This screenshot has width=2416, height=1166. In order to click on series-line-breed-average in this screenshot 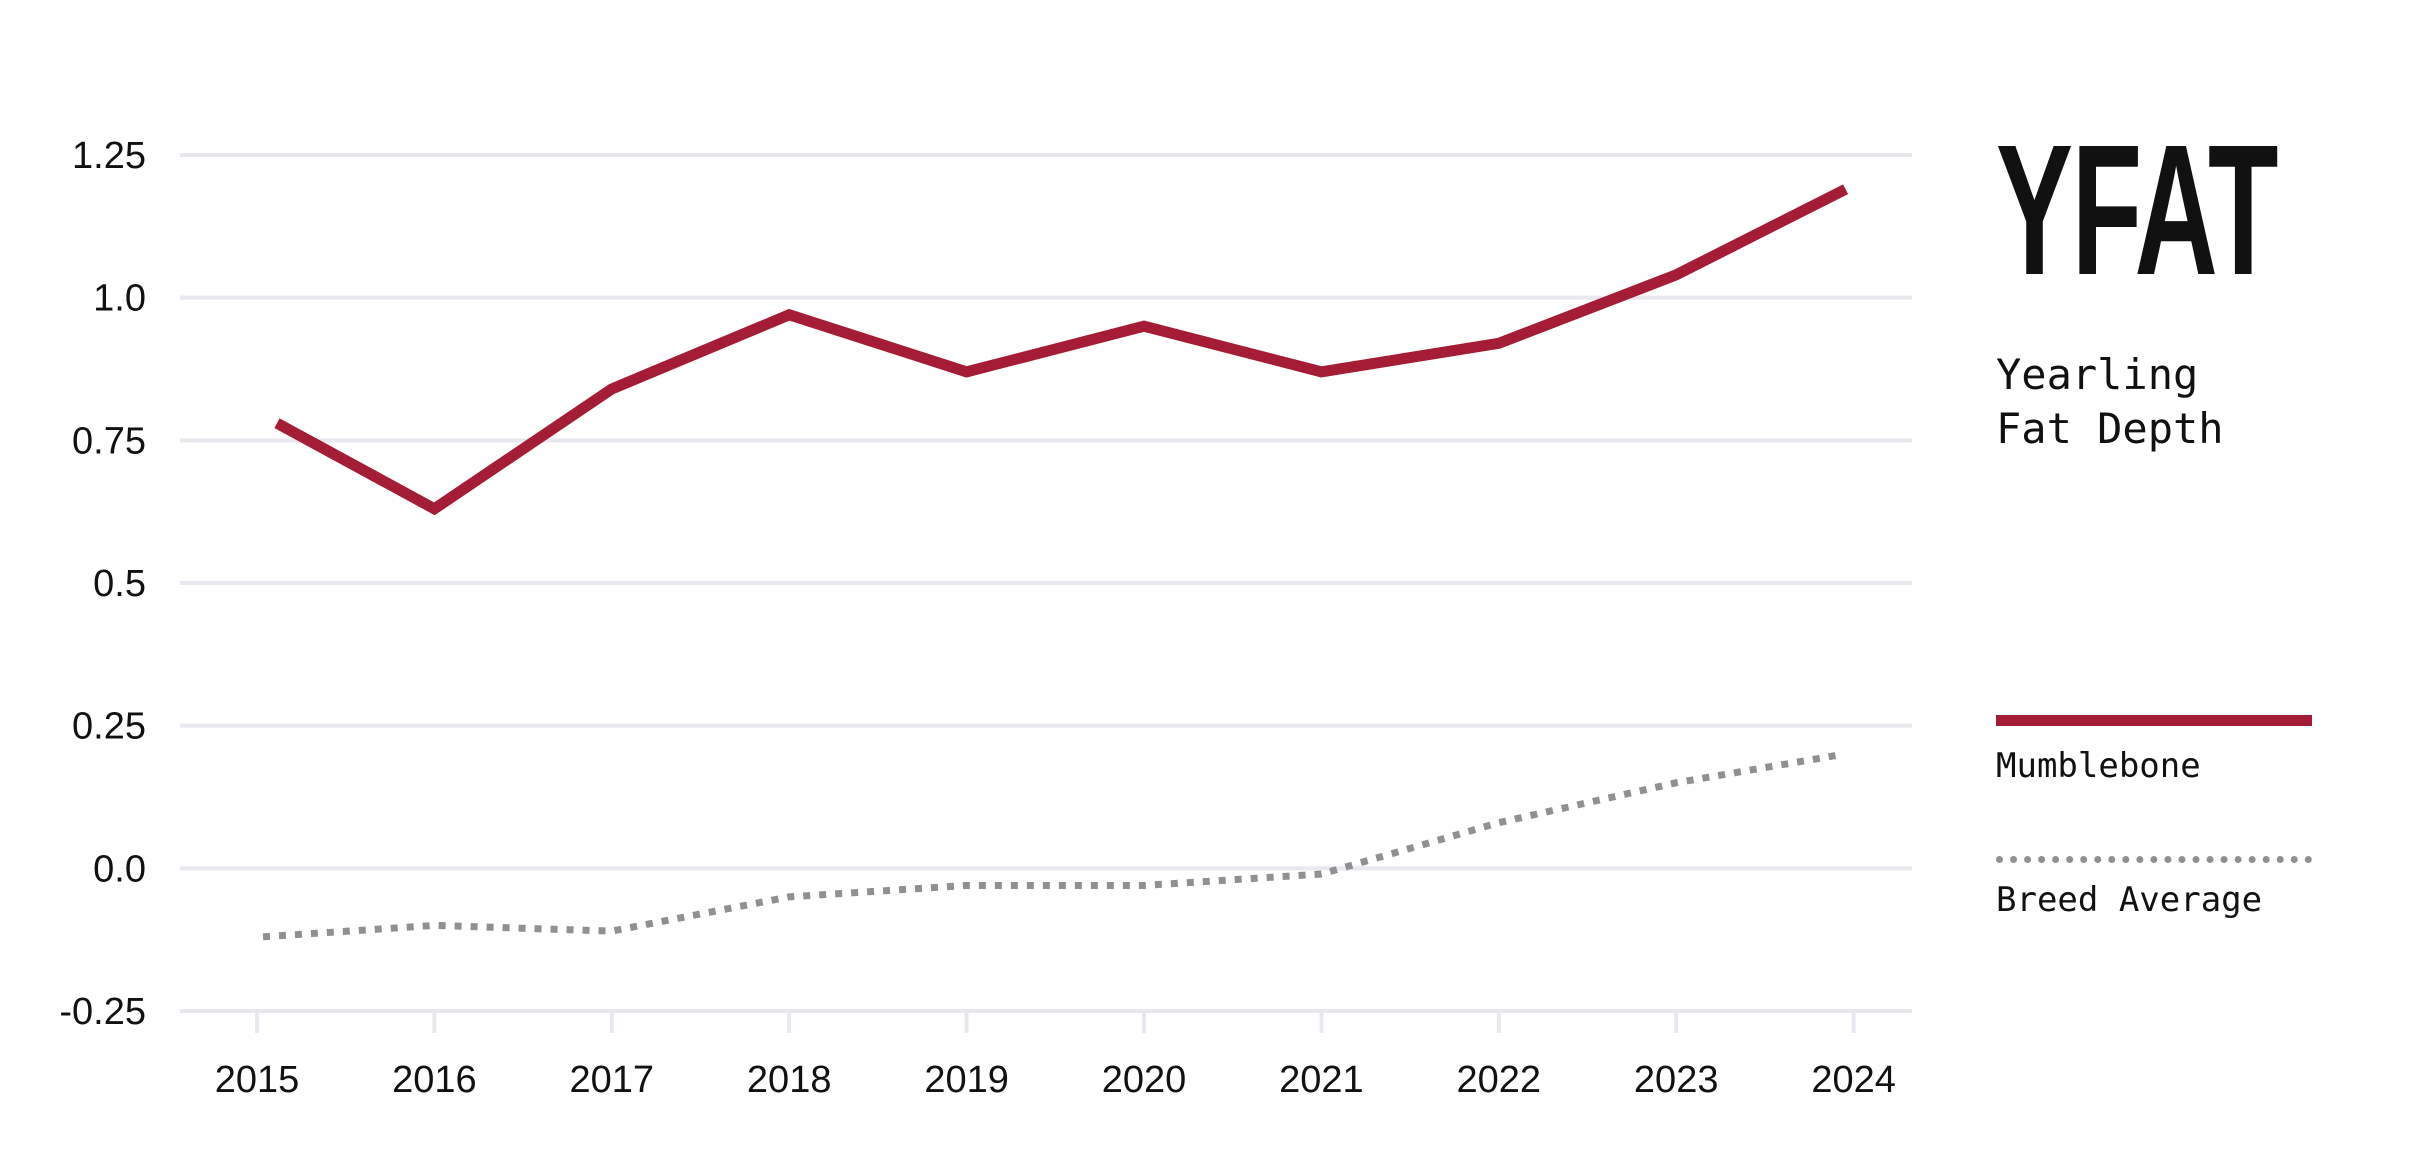, I will do `click(1053, 845)`.